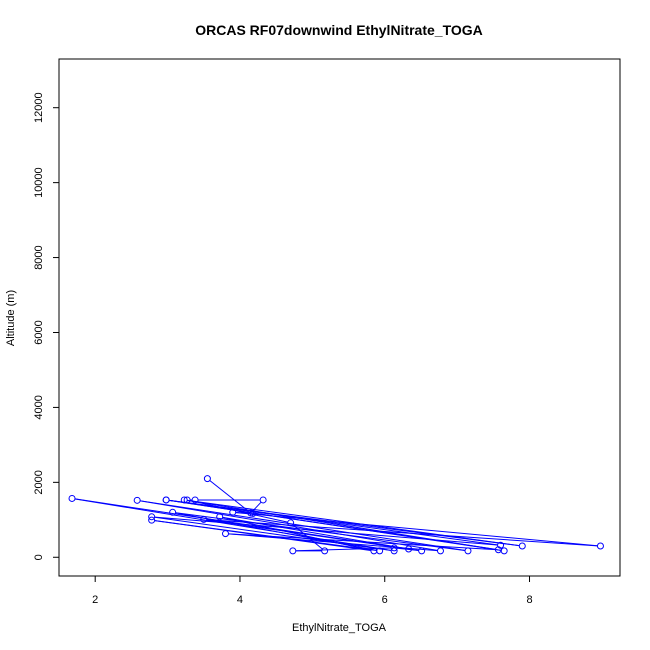 This screenshot has width=650, height=650. What do you see at coordinates (312, 591) in the screenshot?
I see `x-axis: 2 4 6 8` at bounding box center [312, 591].